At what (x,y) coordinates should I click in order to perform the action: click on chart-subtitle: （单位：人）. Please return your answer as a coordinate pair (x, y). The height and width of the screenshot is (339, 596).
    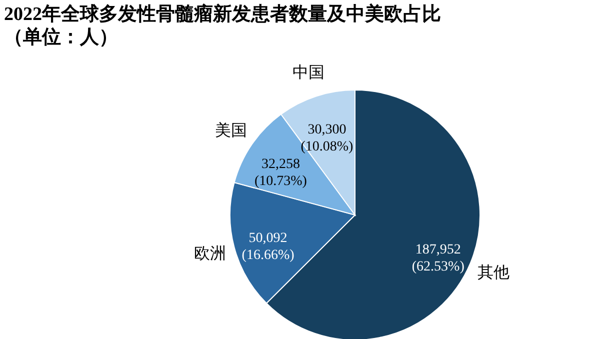
    Looking at the image, I should click on (61, 37).